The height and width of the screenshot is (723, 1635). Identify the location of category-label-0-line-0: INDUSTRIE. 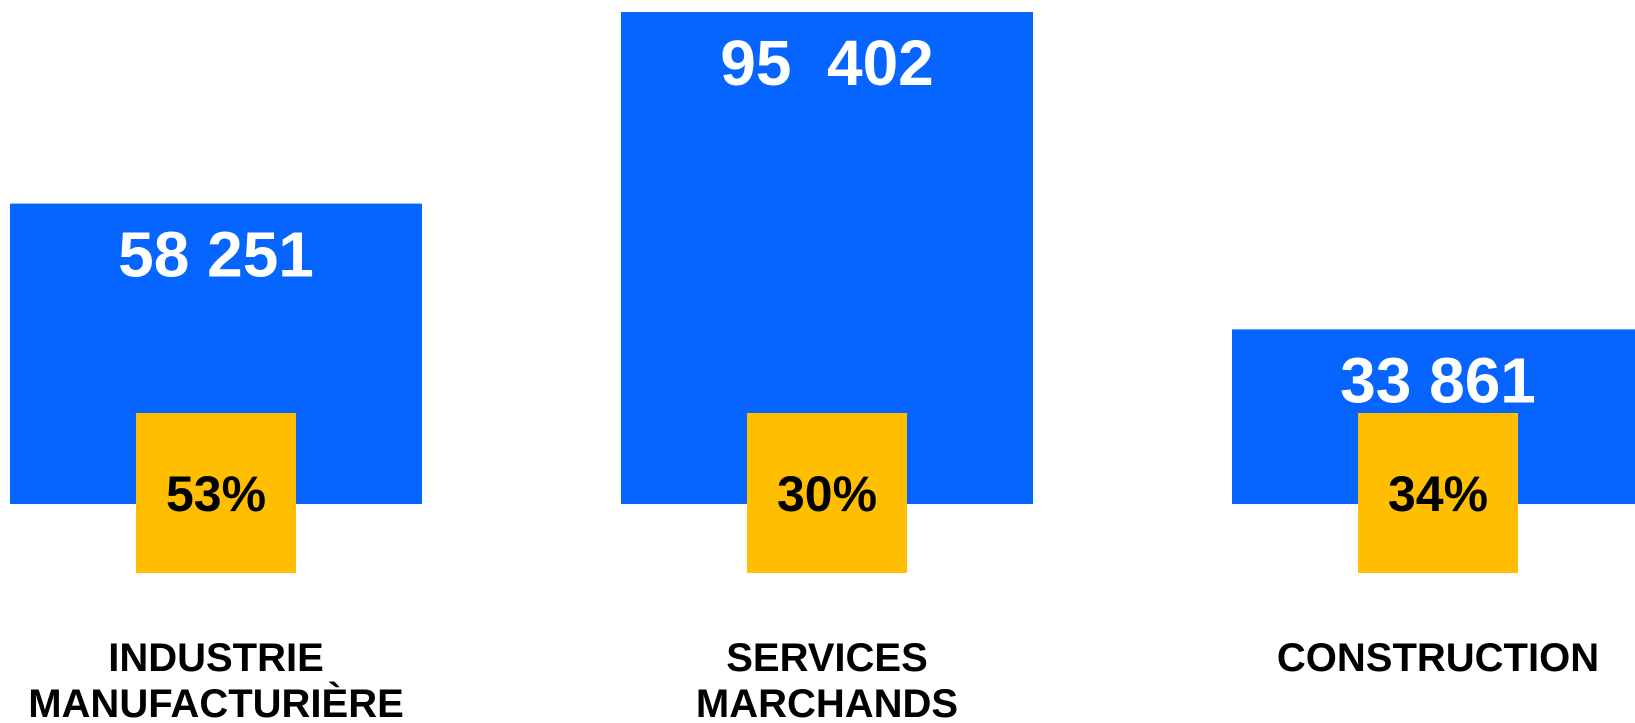
(216, 658).